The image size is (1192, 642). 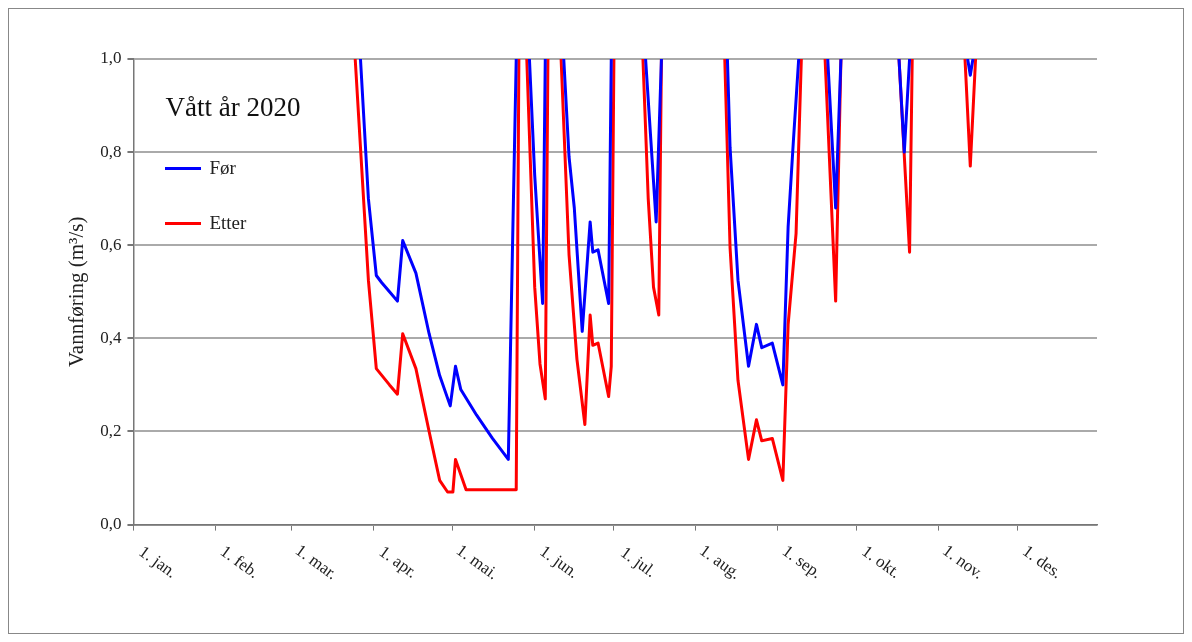 What do you see at coordinates (963, 561) in the screenshot?
I see `x-tick-label: 1. nov.` at bounding box center [963, 561].